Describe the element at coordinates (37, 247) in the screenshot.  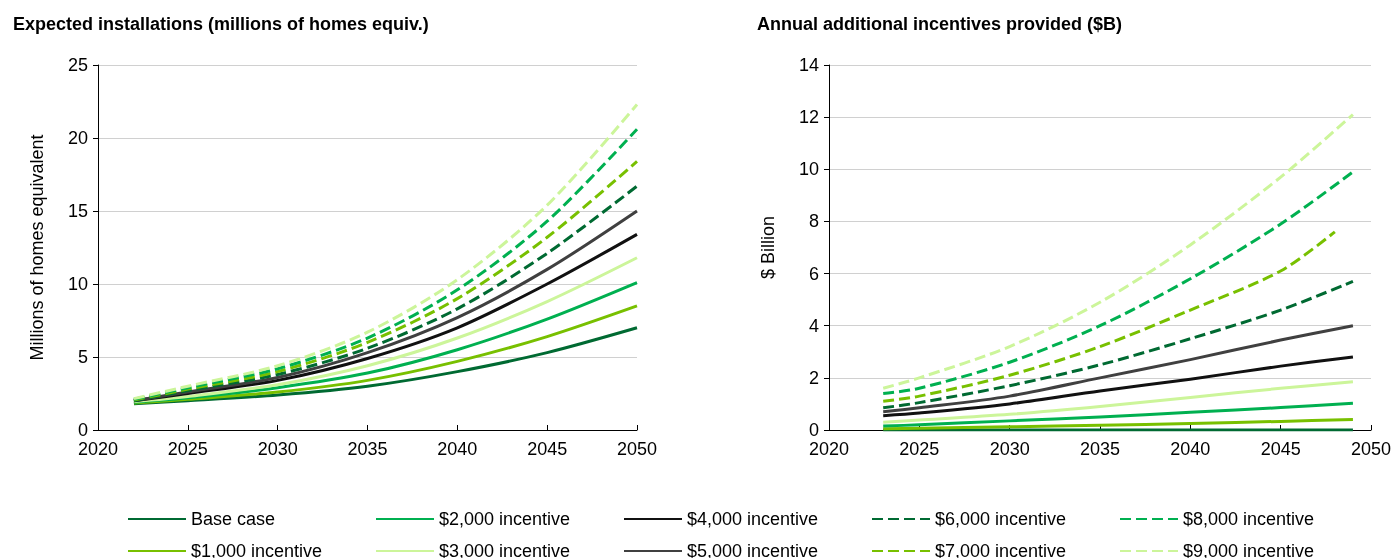
I see `y-axis-title: Millions of homes equivalent` at that location.